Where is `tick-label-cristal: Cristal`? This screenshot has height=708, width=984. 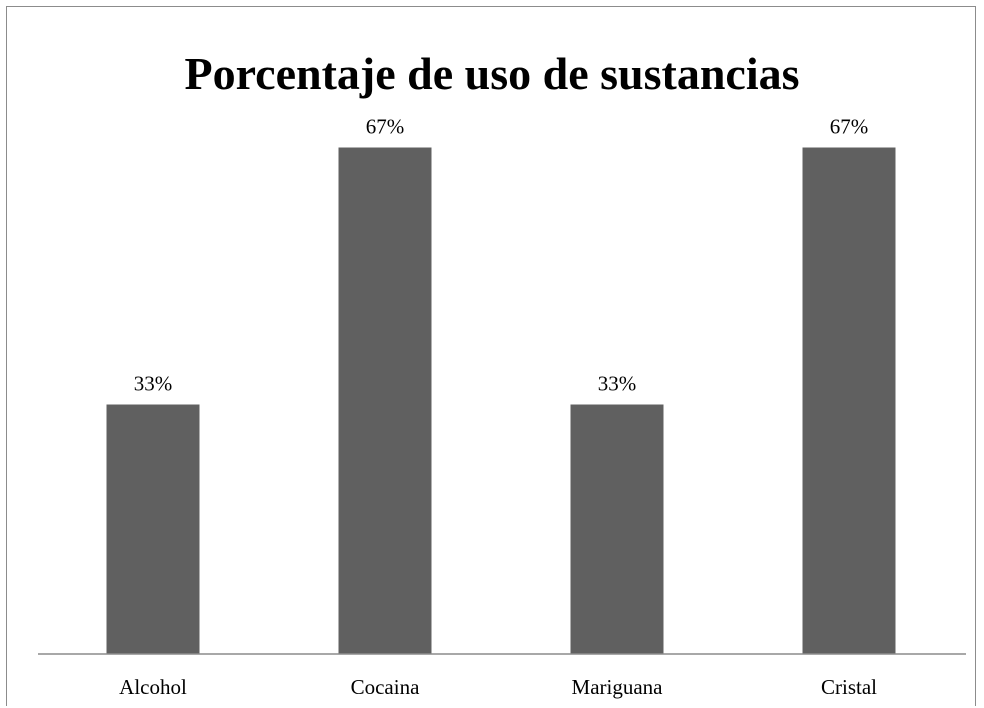 tick-label-cristal: Cristal is located at coordinates (849, 687).